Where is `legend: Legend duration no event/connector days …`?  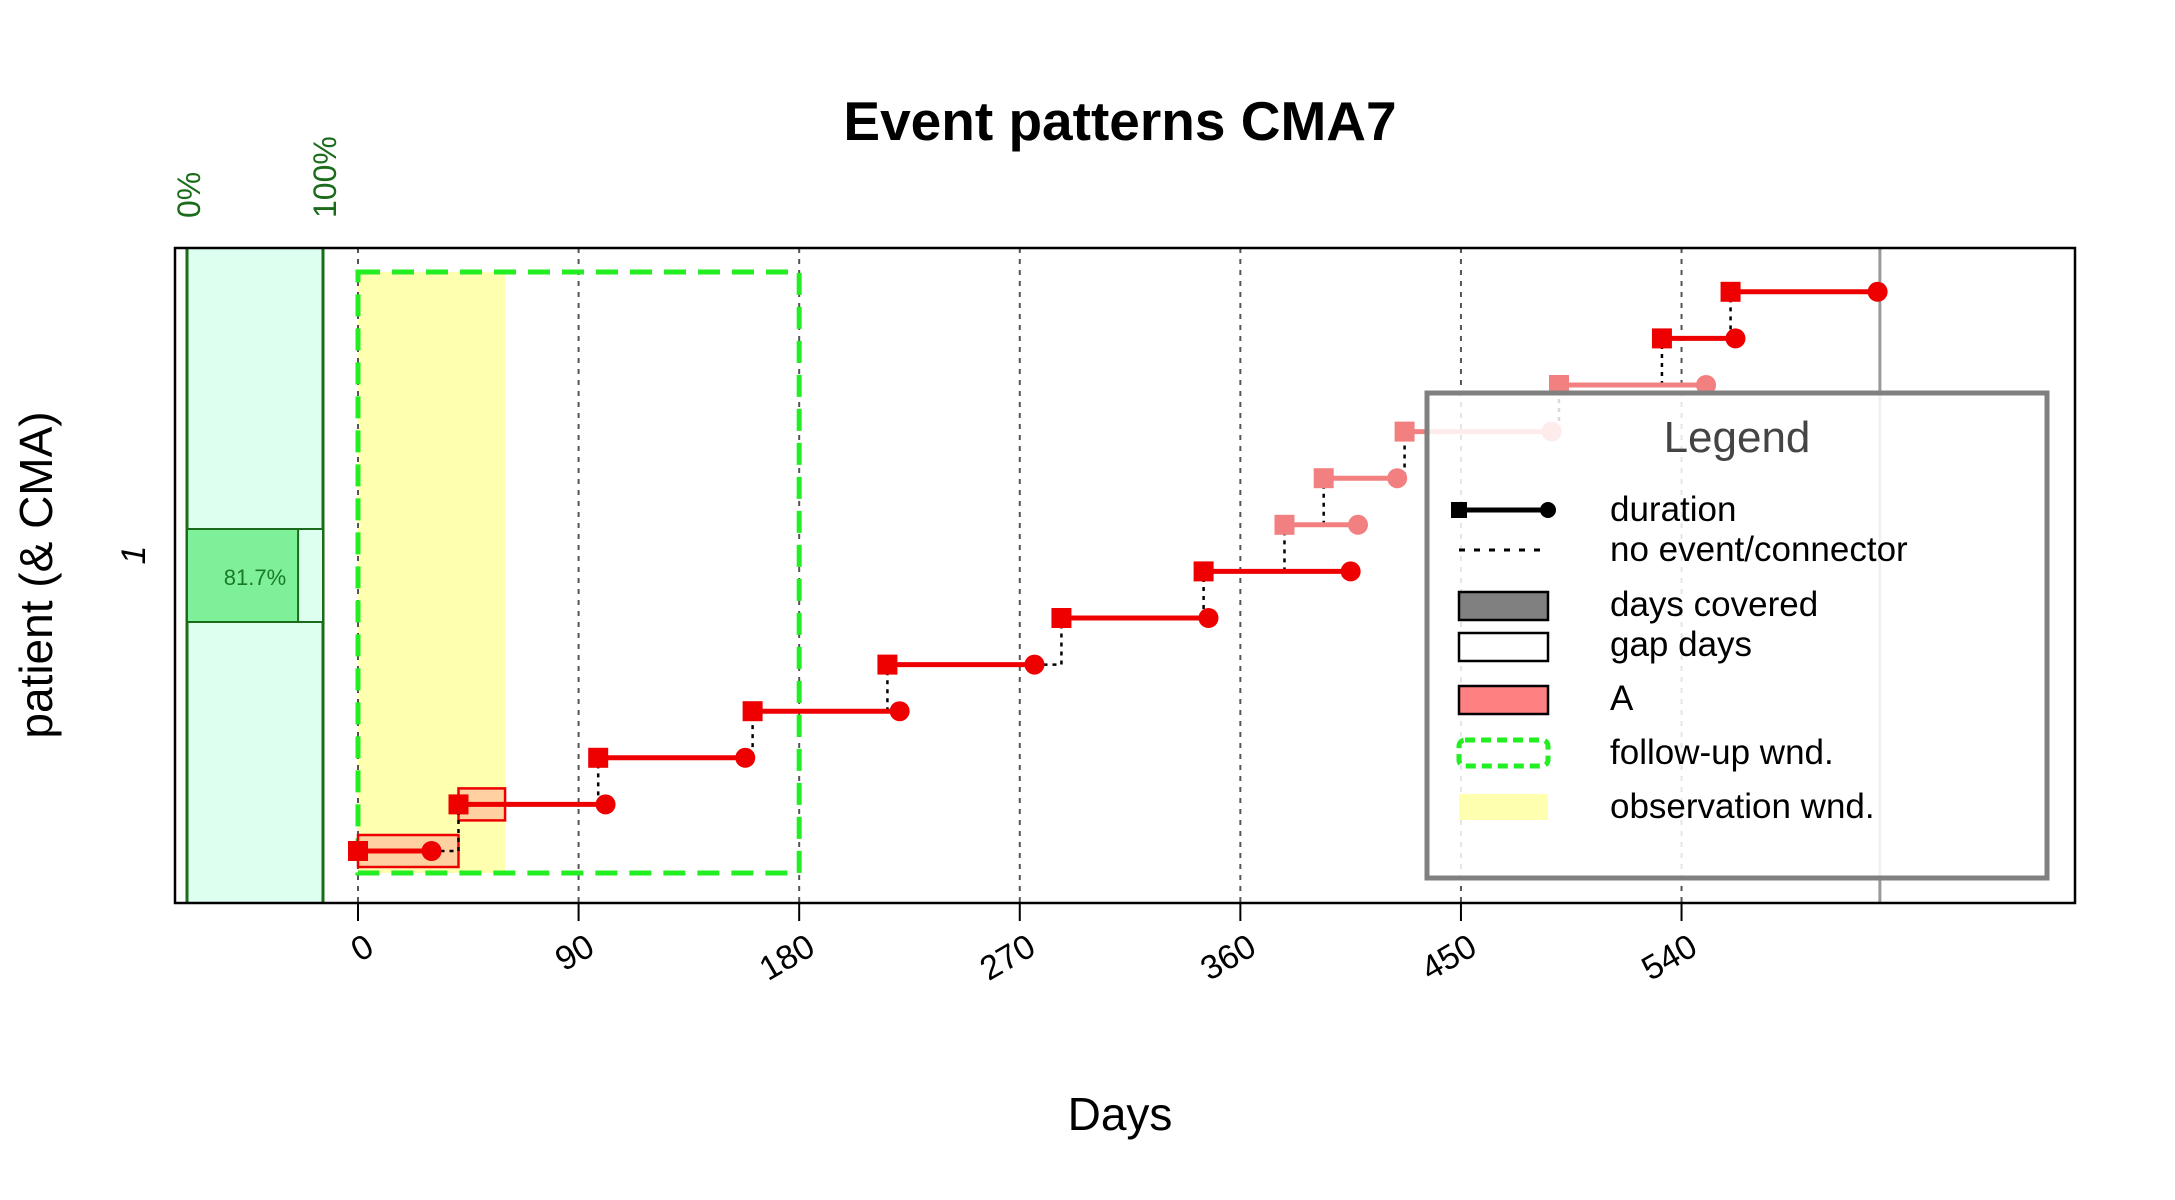 legend: Legend duration no event/connector days … is located at coordinates (1737, 635).